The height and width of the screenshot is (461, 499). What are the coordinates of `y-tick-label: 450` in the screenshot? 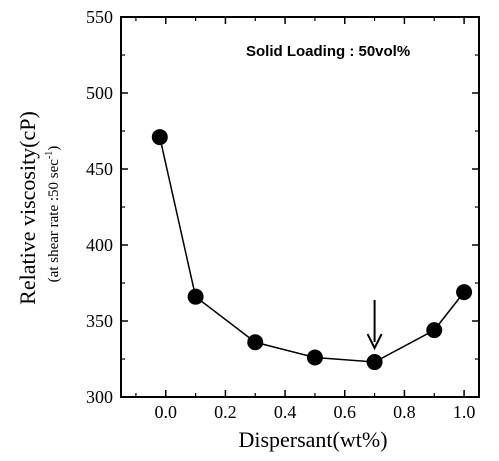 It's located at (99, 169).